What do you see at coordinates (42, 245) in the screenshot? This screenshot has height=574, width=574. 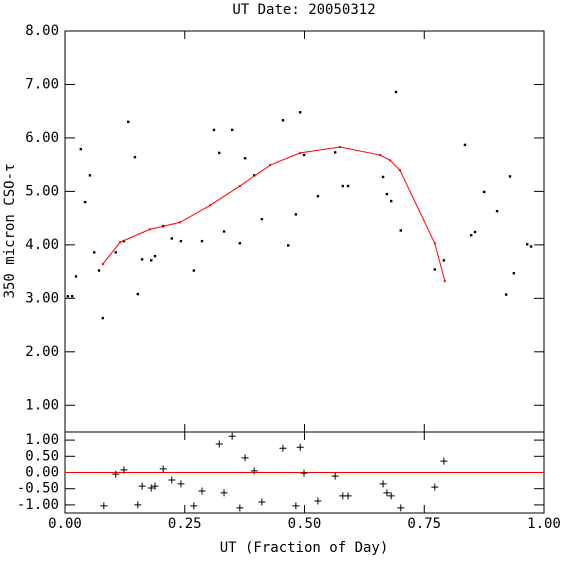 I see `y-tick-label: 4.00` at bounding box center [42, 245].